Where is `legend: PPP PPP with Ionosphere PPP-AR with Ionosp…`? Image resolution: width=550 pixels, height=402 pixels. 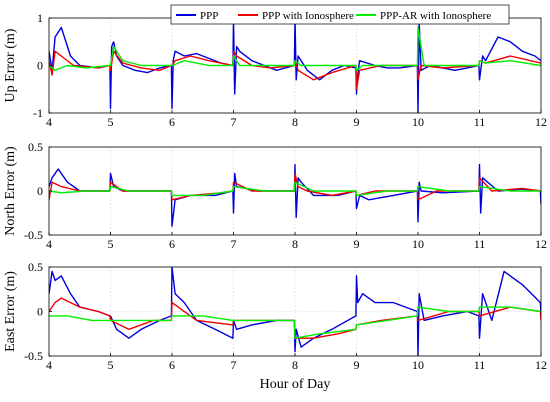 legend: PPP PPP with Ionosphere PPP-AR with Ionosp… is located at coordinates (340, 14).